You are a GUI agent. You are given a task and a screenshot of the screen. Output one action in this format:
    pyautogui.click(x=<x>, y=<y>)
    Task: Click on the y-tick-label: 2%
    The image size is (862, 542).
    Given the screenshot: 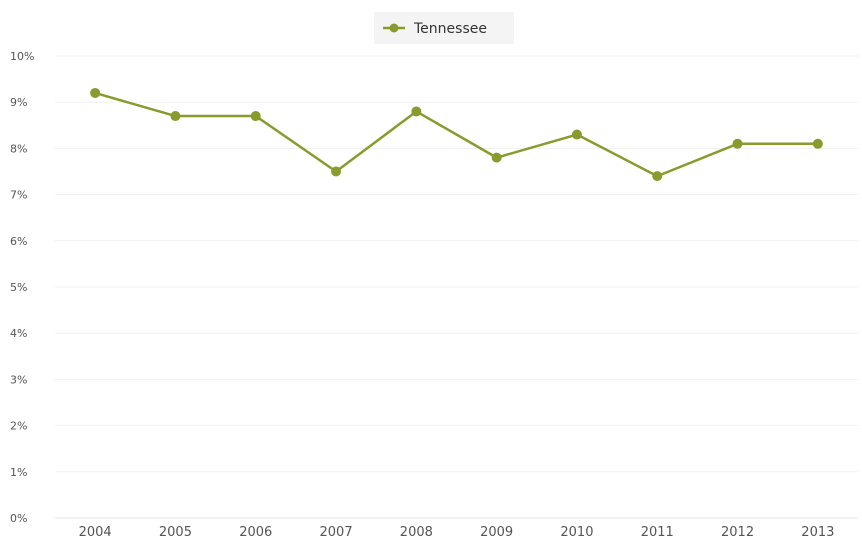 What is the action you would take?
    pyautogui.click(x=18, y=426)
    